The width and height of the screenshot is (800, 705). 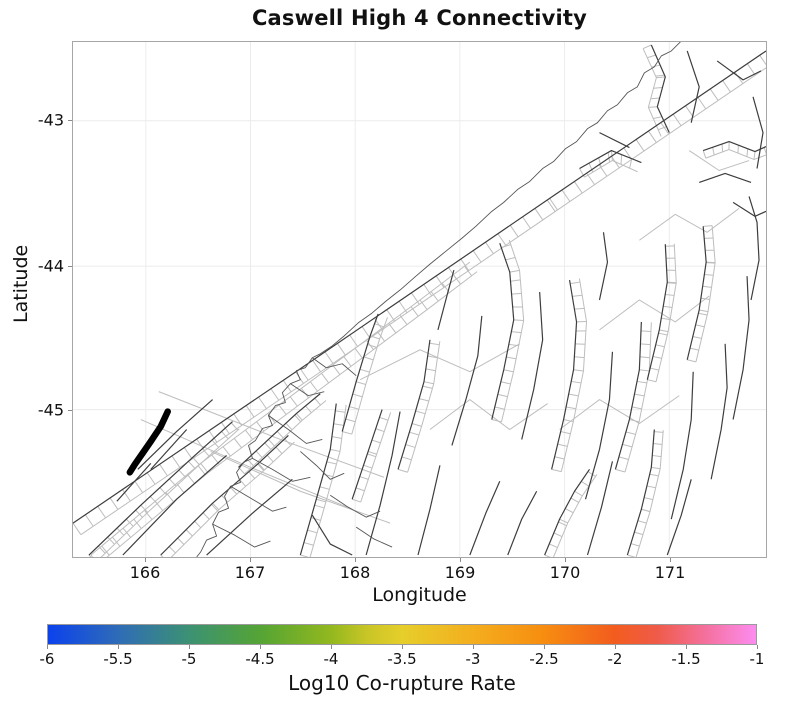 What do you see at coordinates (402, 659) in the screenshot?
I see `colorbar-tick-label: -3.5` at bounding box center [402, 659].